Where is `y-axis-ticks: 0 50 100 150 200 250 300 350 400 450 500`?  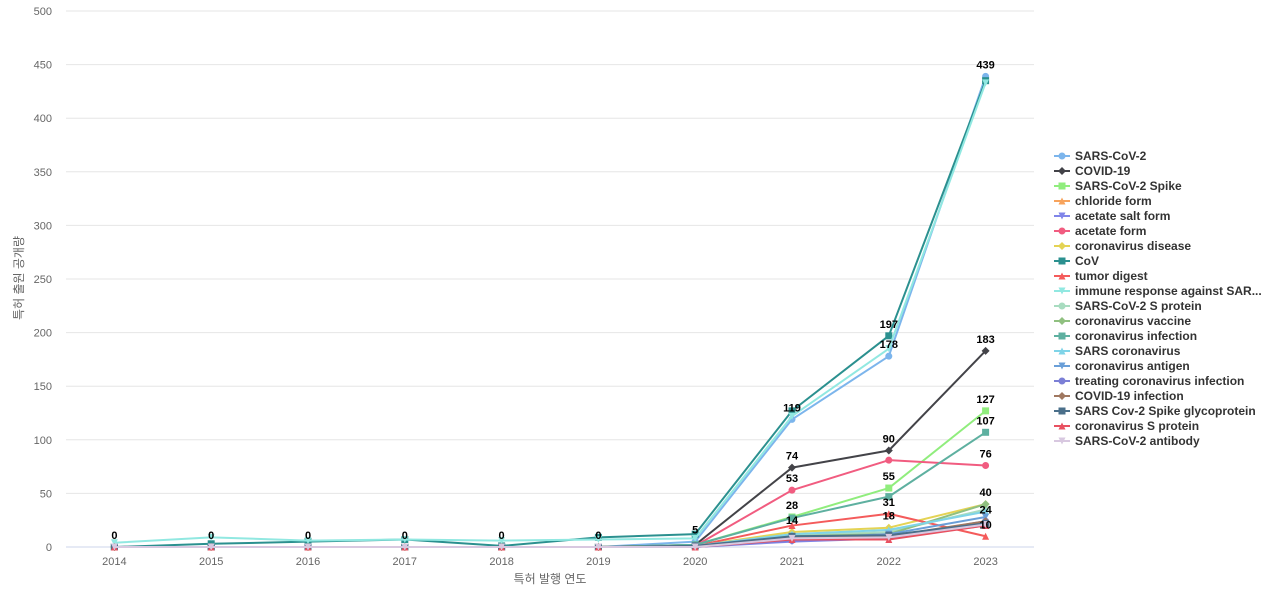 y-axis-ticks: 0 50 100 150 200 250 300 350 400 450 500 is located at coordinates (43, 280).